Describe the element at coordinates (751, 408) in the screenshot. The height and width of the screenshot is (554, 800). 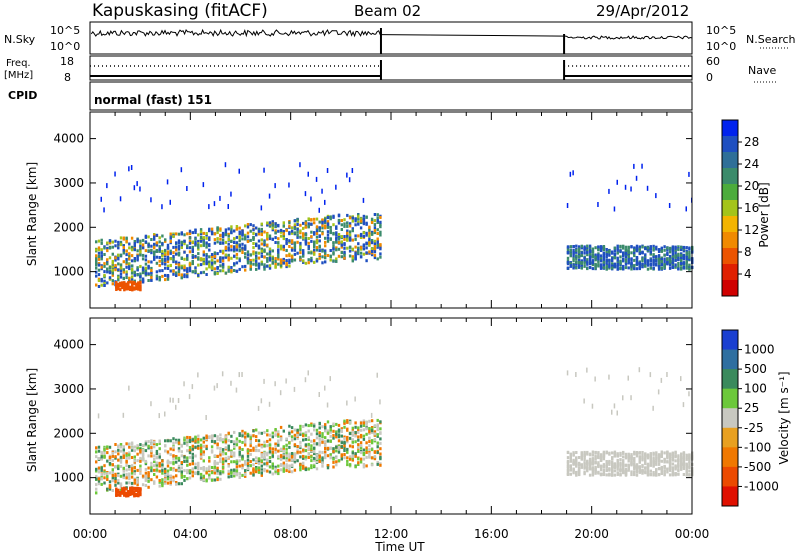
I see `colorbar-tick-label: 25` at that location.